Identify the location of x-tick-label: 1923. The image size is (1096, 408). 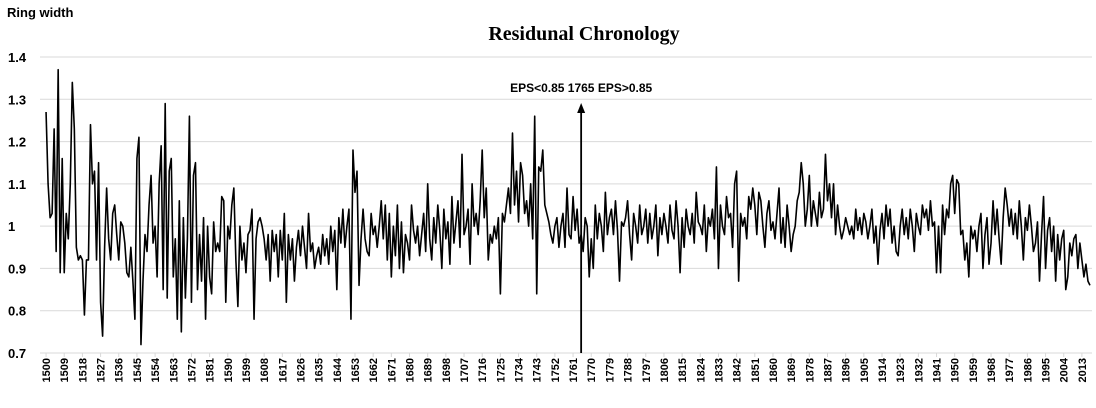
(901, 370).